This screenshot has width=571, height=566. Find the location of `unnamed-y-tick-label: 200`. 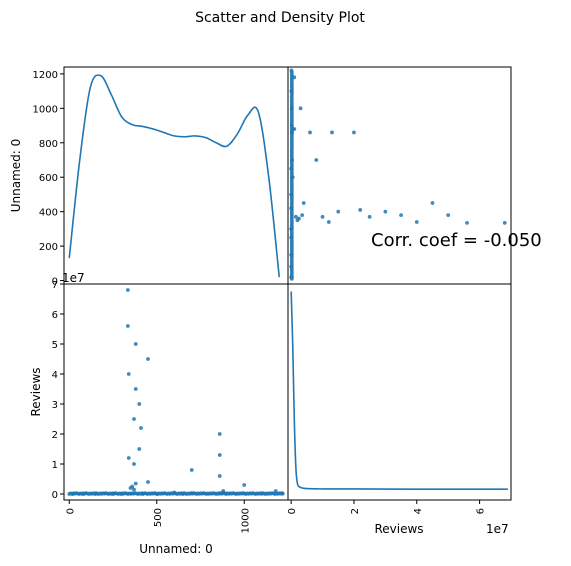

unnamed-y-tick-label: 200 is located at coordinates (48, 247).